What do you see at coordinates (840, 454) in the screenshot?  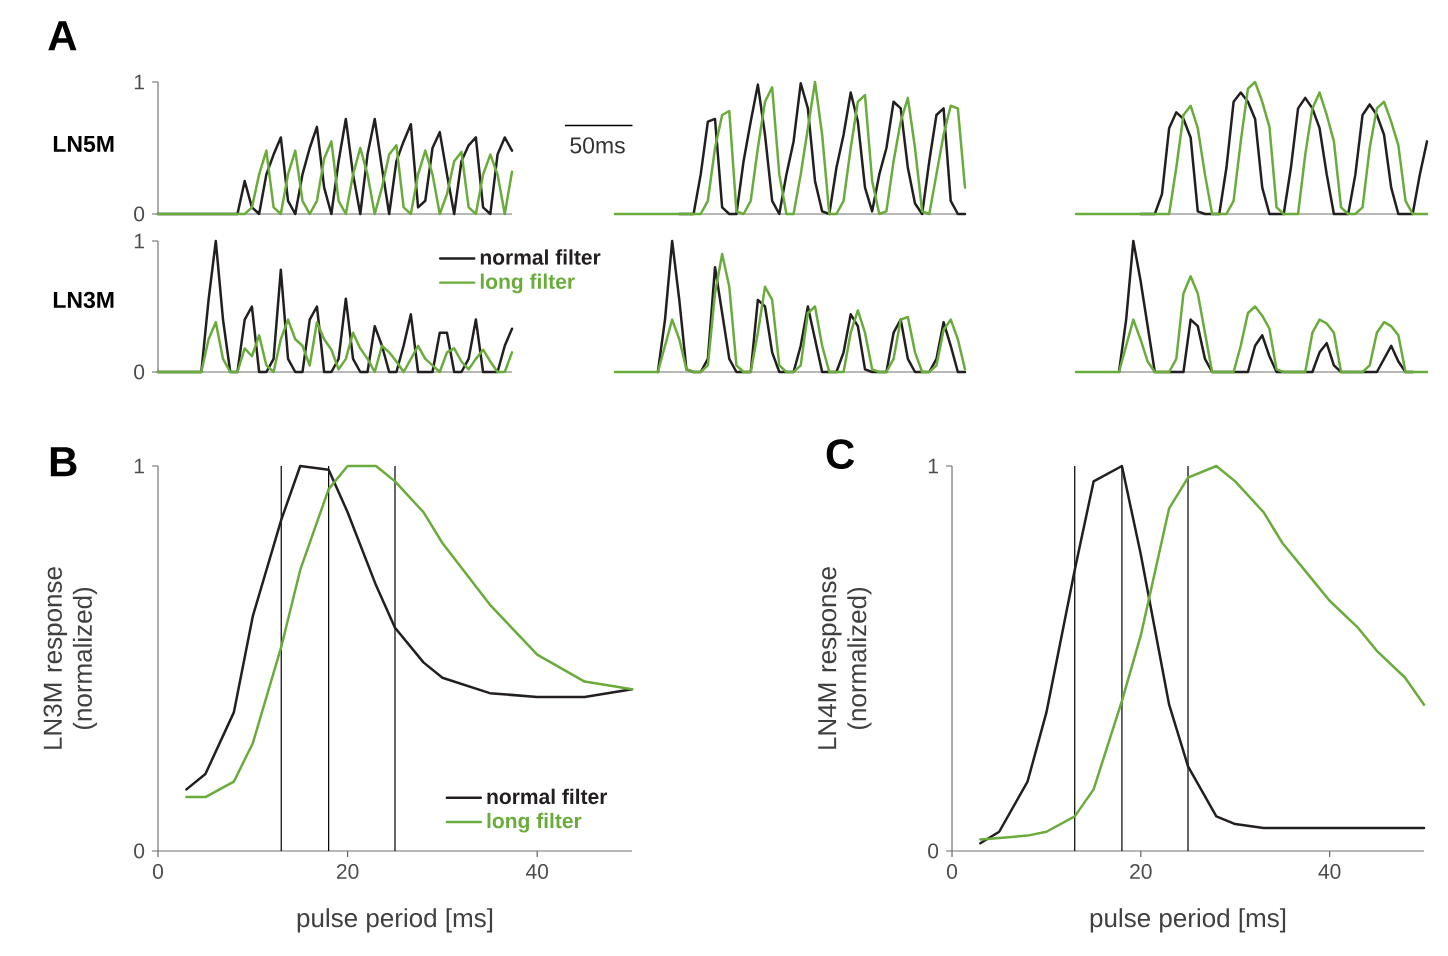 I see `chart-title: C` at bounding box center [840, 454].